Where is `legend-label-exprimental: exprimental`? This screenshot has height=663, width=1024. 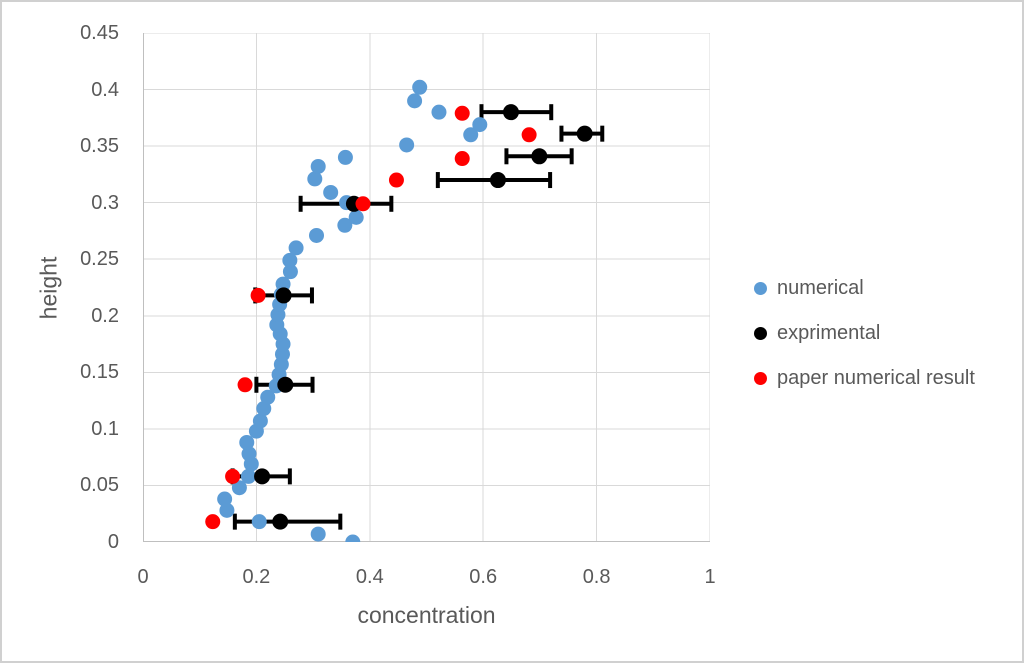 legend-label-exprimental: exprimental is located at coordinates (829, 333).